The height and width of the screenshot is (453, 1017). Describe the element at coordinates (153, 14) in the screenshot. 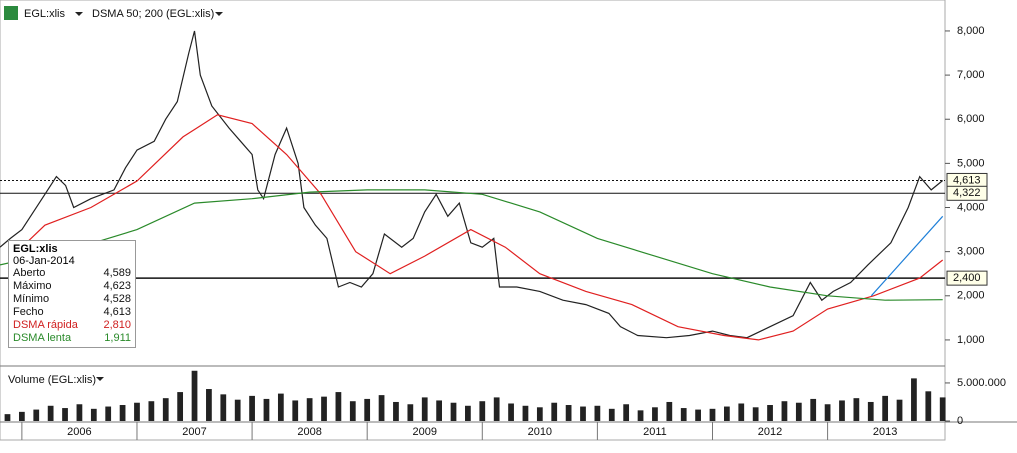

I see `indicator-label: DSMA 50; 200 (EGL:xlis)` at that location.